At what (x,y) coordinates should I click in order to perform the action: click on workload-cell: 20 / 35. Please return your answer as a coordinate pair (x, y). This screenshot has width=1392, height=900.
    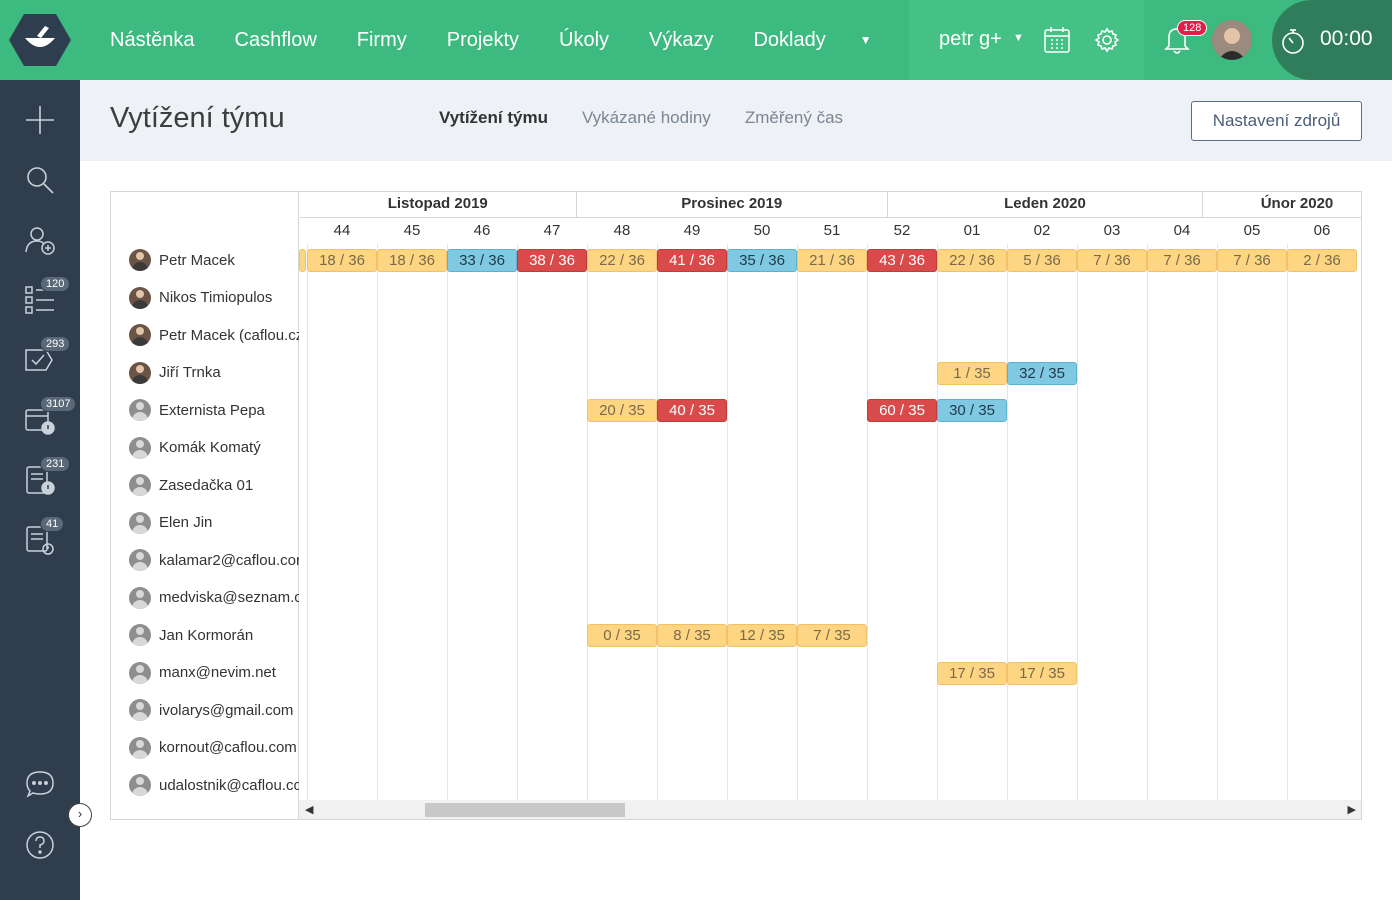
    Looking at the image, I should click on (622, 410).